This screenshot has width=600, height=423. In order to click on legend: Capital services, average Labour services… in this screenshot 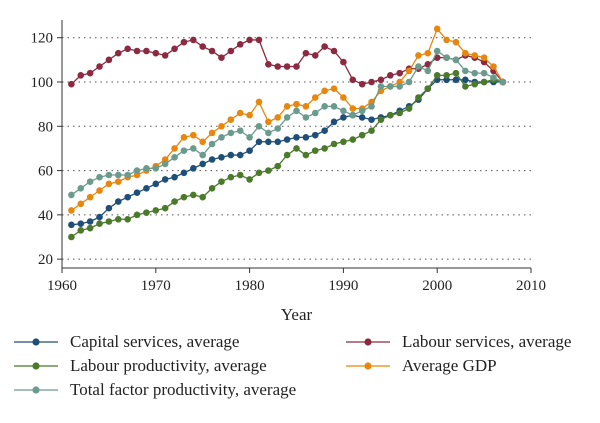, I will do `click(292, 365)`.